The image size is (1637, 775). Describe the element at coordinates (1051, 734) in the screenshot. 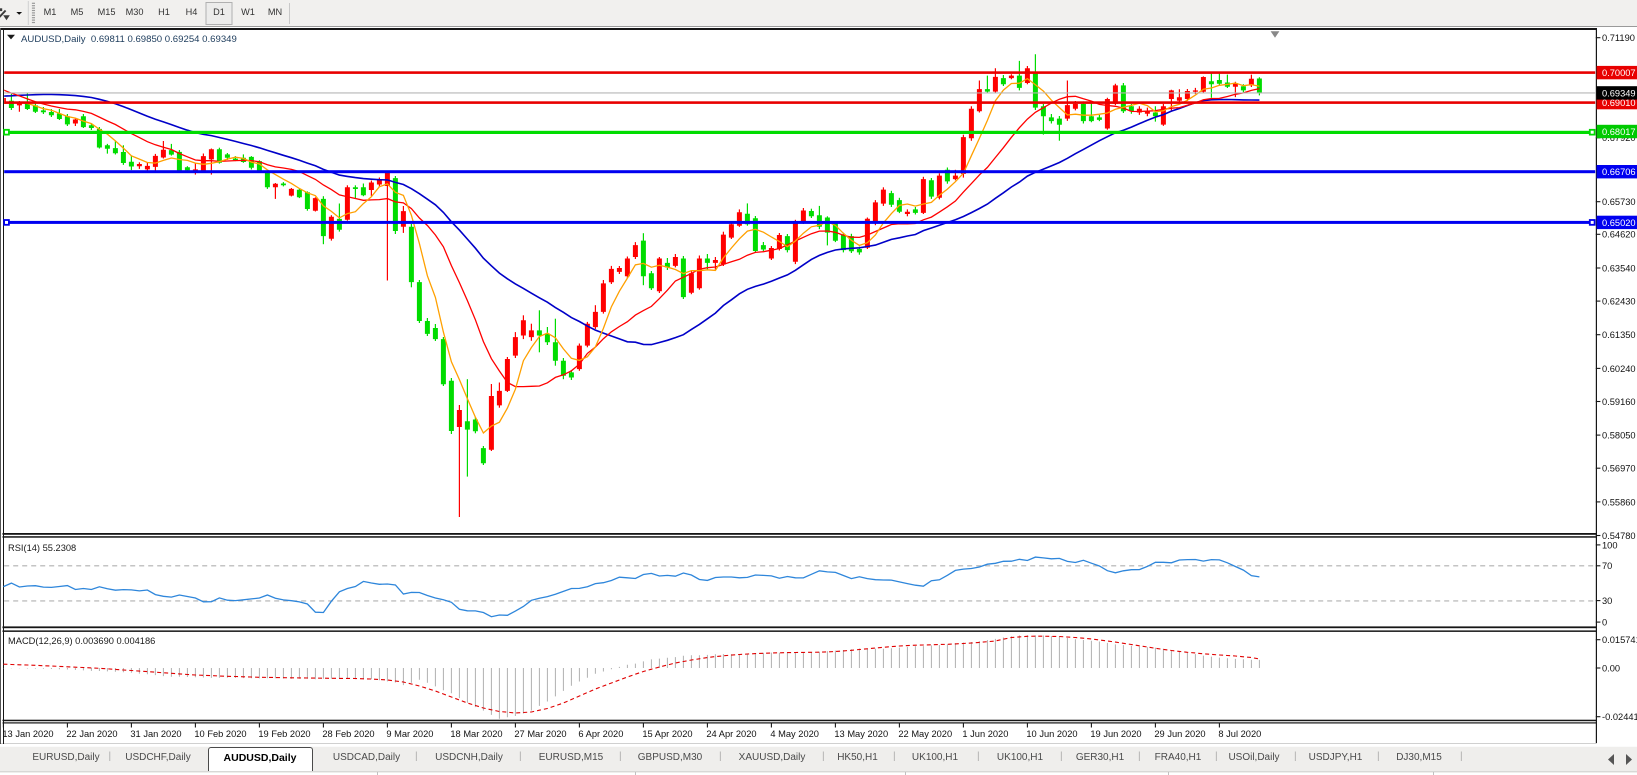

I see `svg-text: 10 Jun 2020` at that location.